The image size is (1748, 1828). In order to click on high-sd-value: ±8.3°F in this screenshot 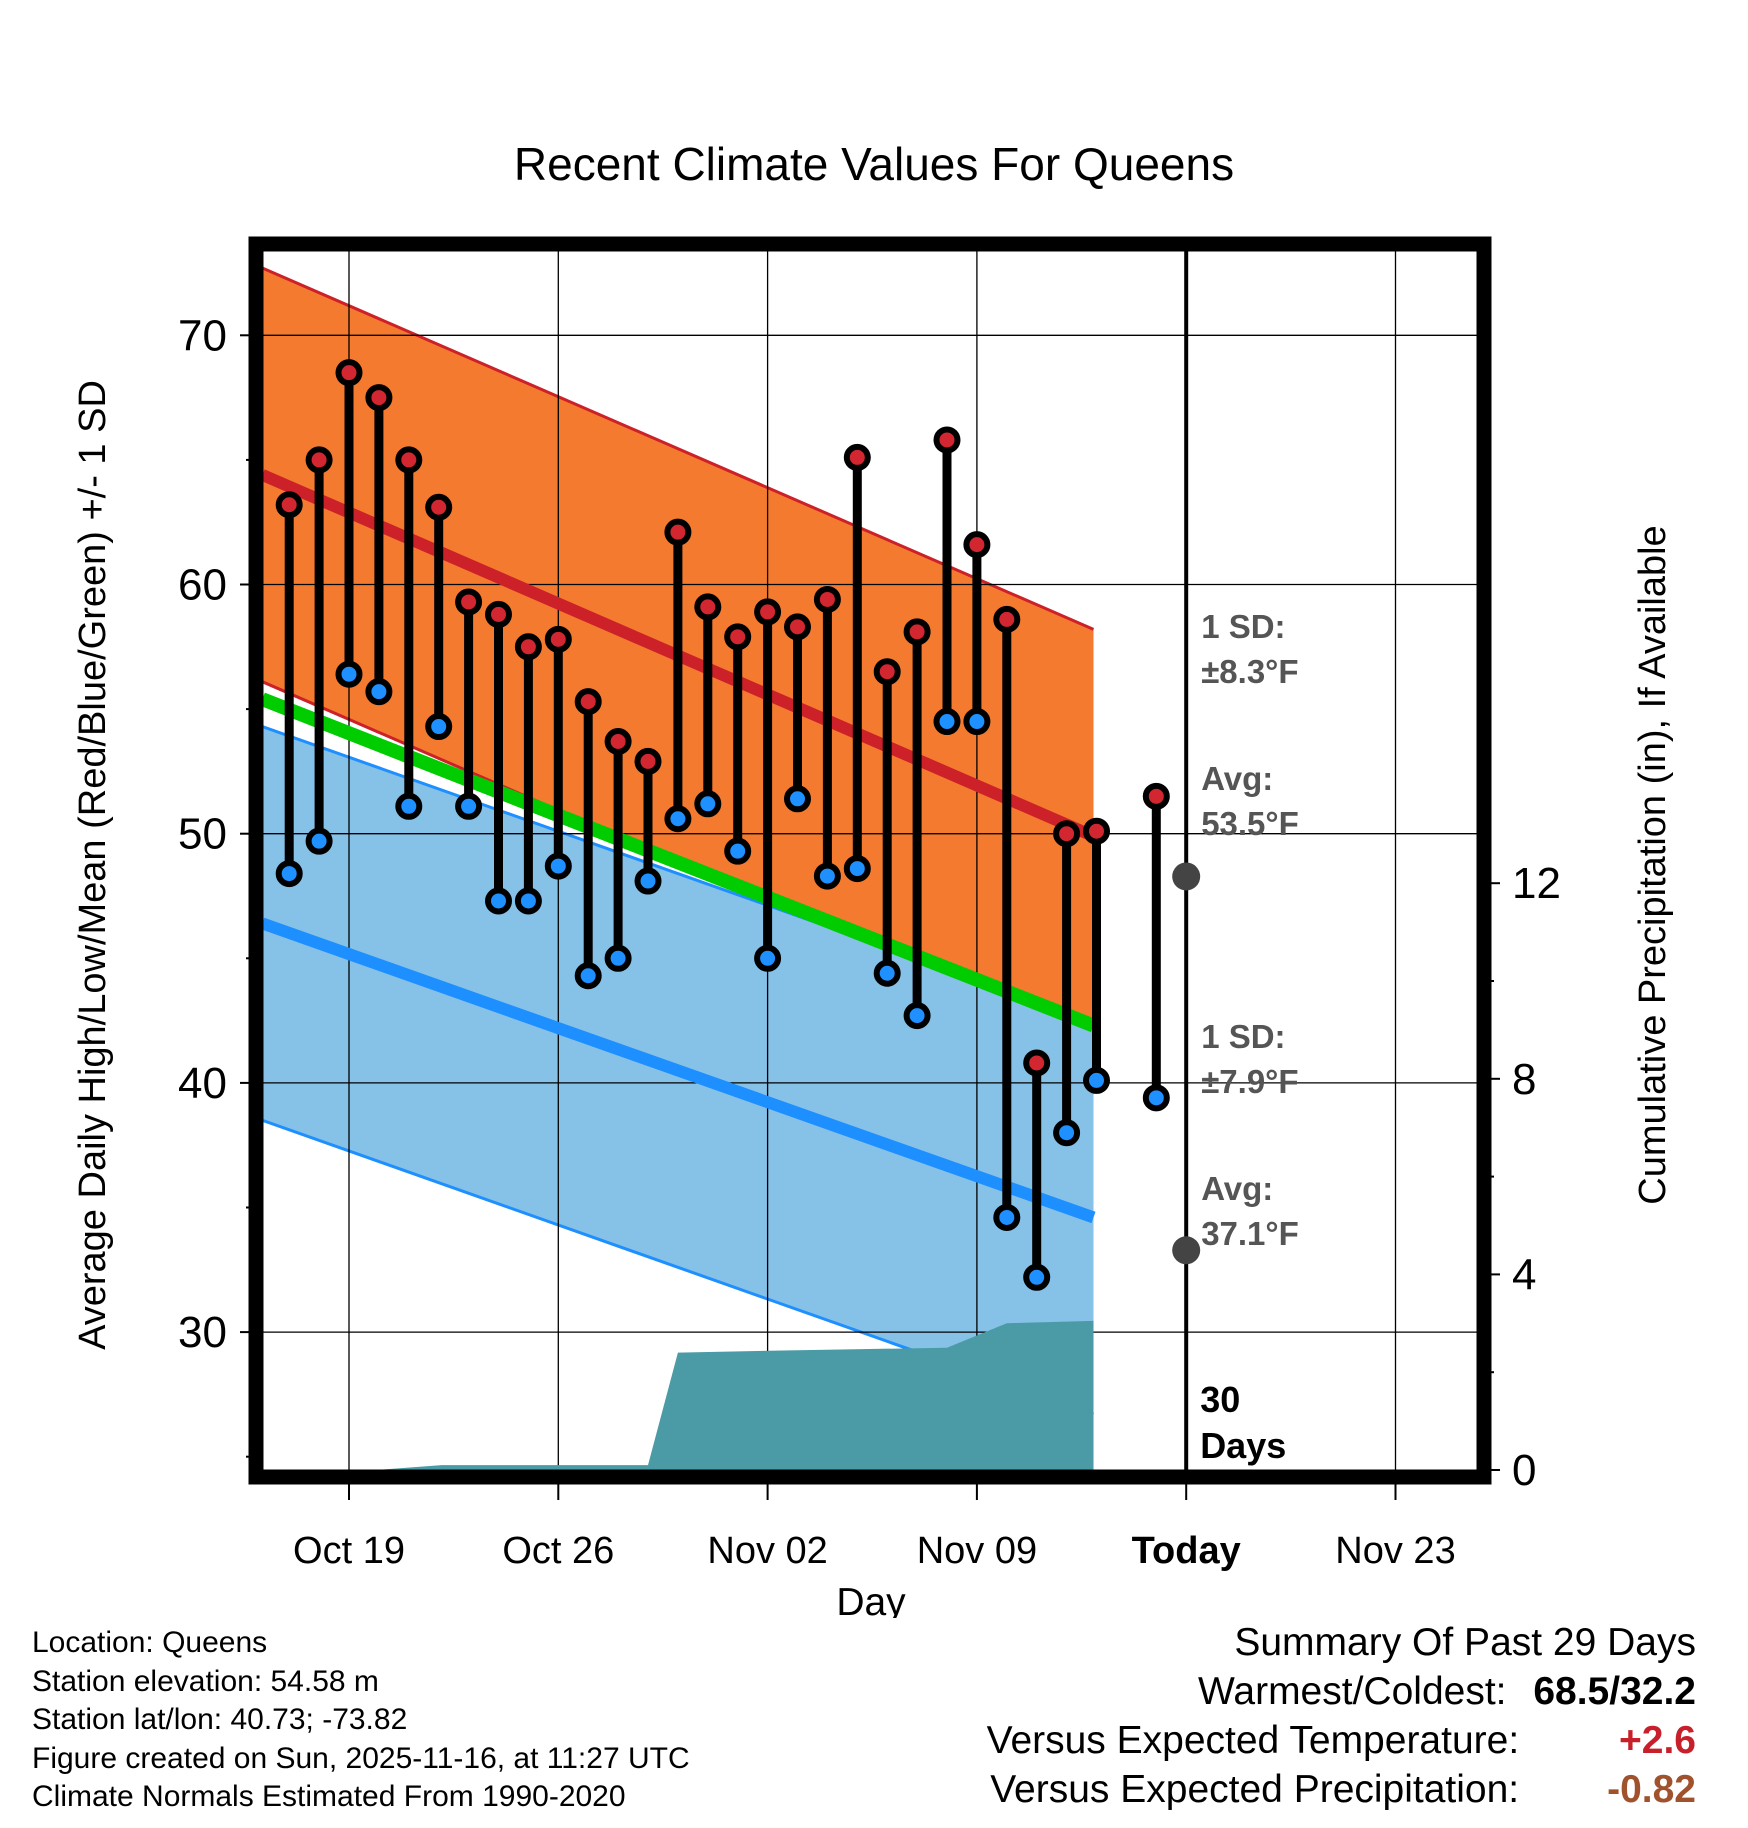, I will do `click(1249, 671)`.